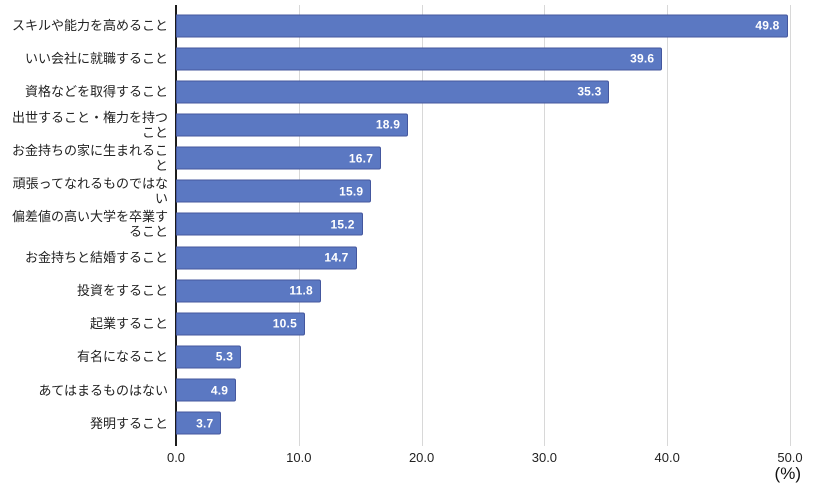  Describe the element at coordinates (284, 323) in the screenshot. I see `bar-value-label: 10.5` at that location.